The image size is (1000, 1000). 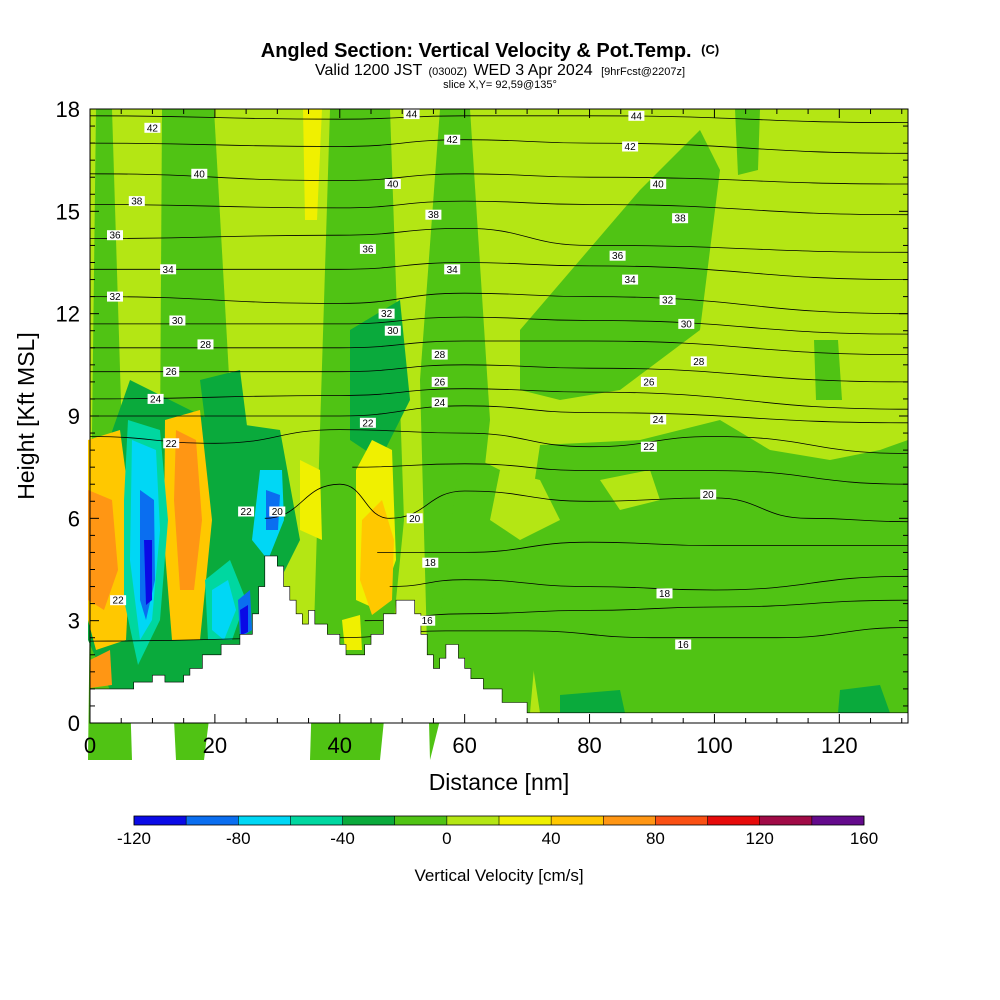 I want to click on contour-label: 26, so click(x=649, y=382).